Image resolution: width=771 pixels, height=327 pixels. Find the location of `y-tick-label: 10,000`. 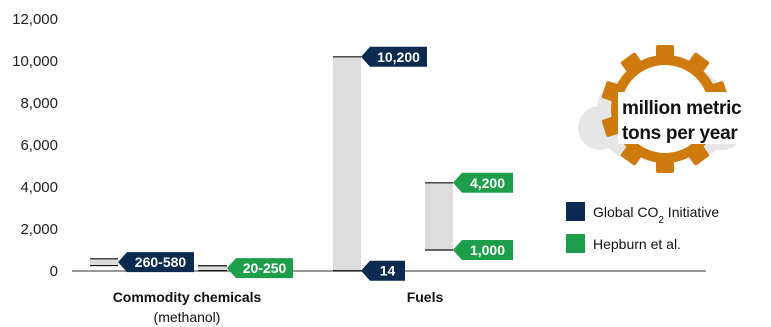

y-tick-label: 10,000 is located at coordinates (35, 61).